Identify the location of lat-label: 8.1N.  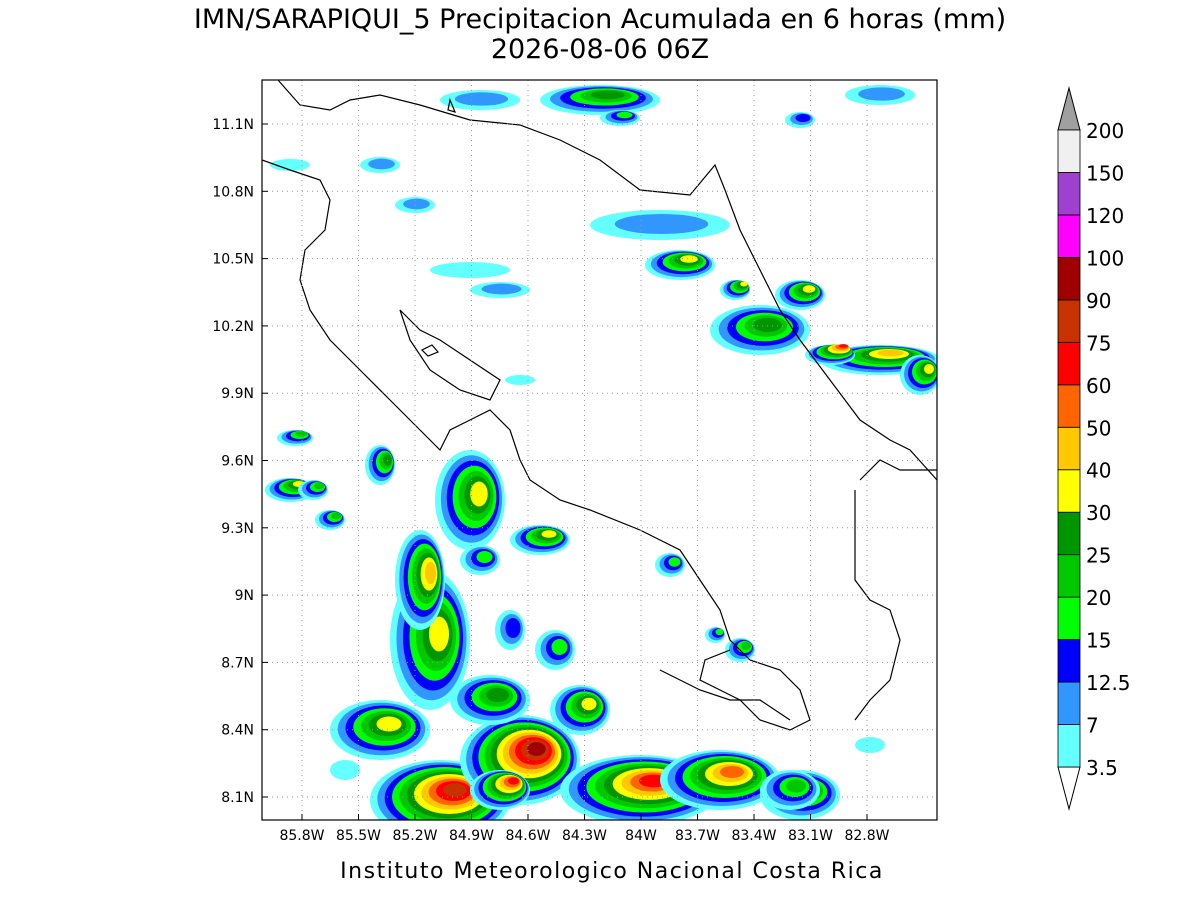
(237, 798).